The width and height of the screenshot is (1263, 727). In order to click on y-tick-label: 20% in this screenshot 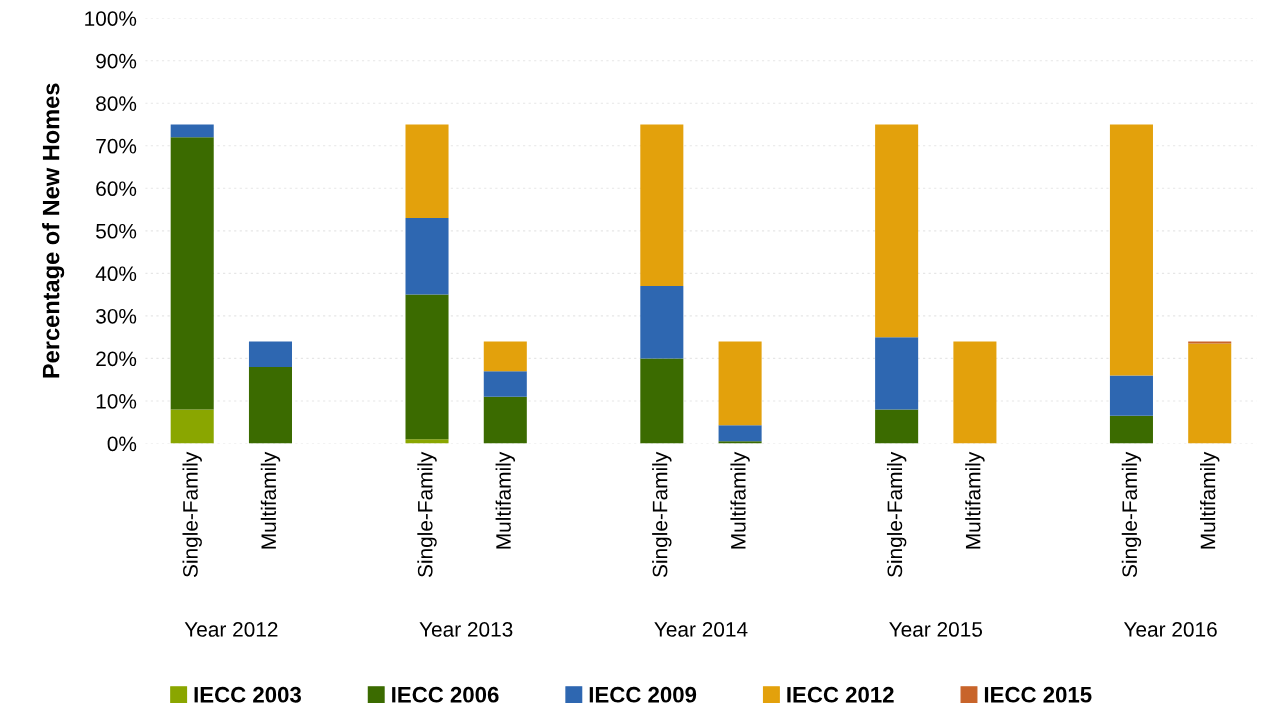, I will do `click(116, 359)`.